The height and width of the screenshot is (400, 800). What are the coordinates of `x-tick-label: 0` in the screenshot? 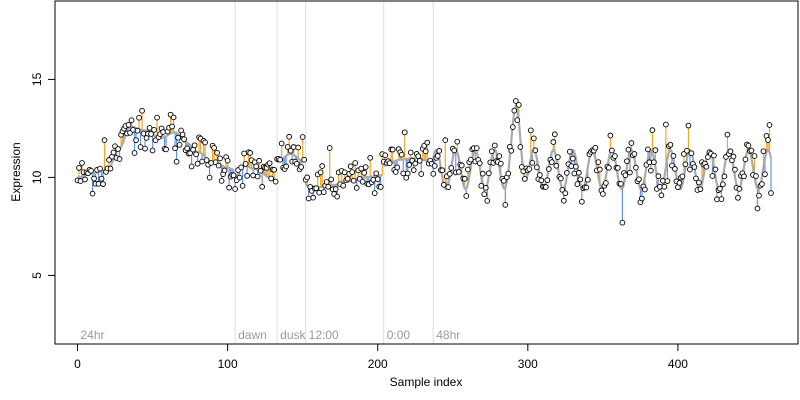 It's located at (77, 364).